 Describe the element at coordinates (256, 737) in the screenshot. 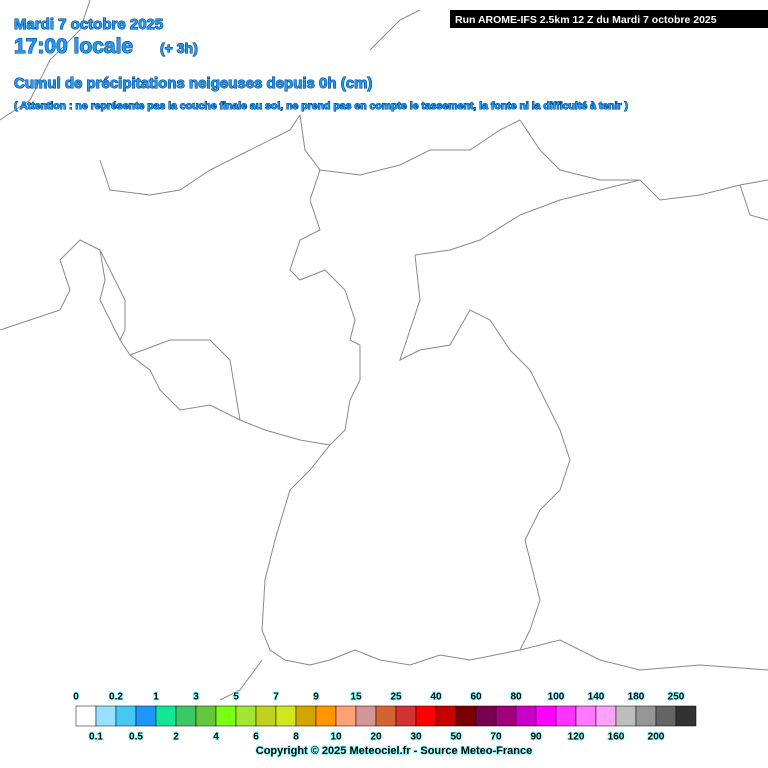

I see `legend-label: 6` at that location.